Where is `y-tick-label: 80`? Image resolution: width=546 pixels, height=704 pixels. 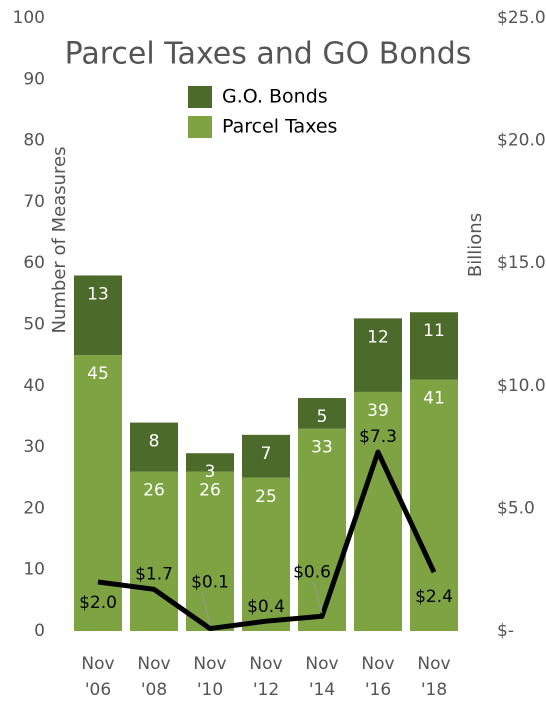 y-tick-label: 80 is located at coordinates (34, 141).